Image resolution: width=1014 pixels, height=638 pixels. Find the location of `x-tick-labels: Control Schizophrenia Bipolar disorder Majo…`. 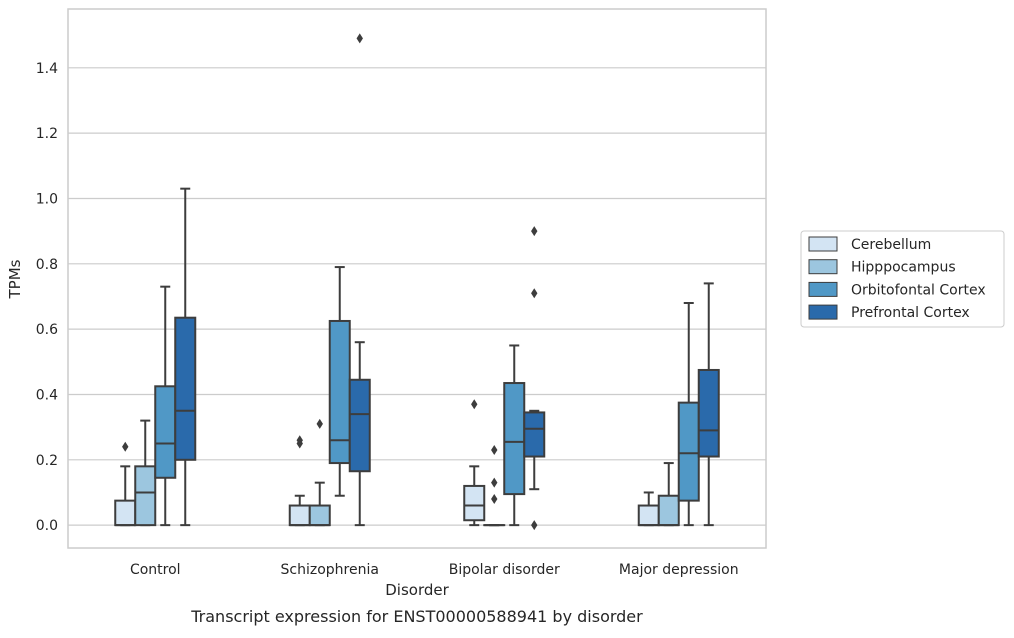

x-tick-labels: Control Schizophrenia Bipolar disorder Majo… is located at coordinates (434, 570).